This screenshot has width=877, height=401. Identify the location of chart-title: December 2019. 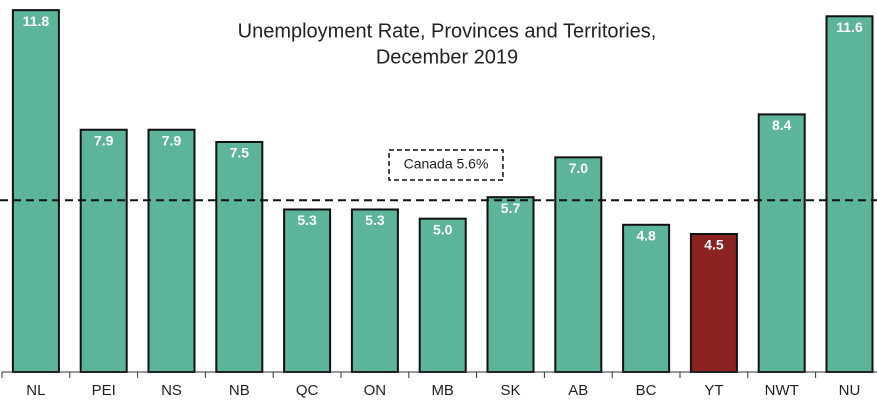
(447, 57).